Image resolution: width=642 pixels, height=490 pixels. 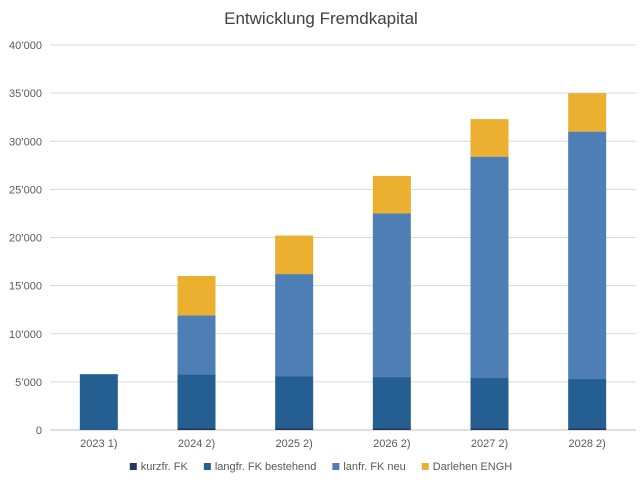 I want to click on x-tick-label: 2024 2), so click(x=196, y=444).